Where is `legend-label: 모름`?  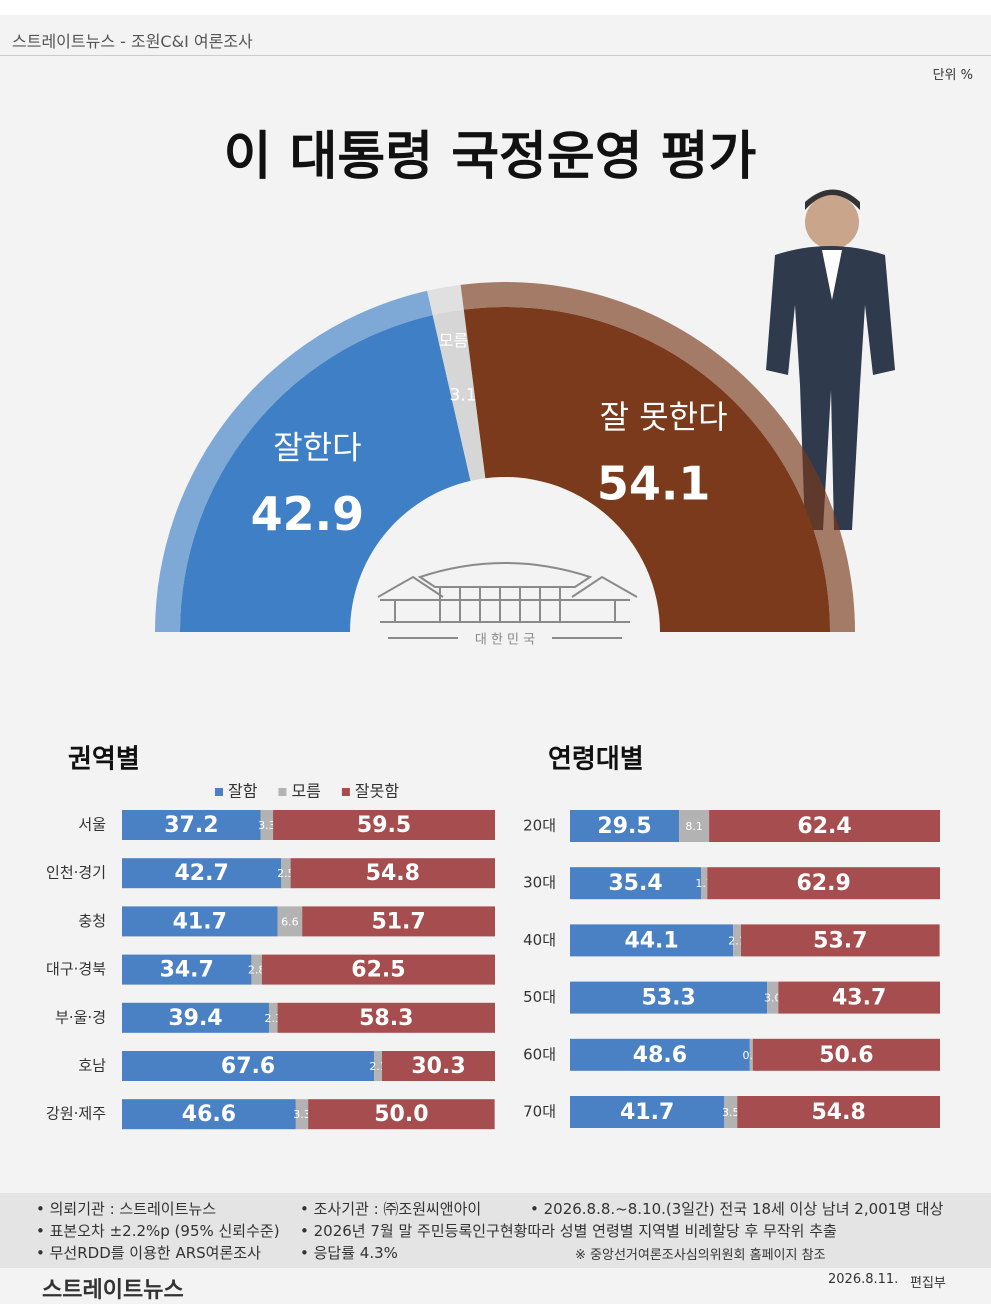 legend-label: 모름 is located at coordinates (305, 791).